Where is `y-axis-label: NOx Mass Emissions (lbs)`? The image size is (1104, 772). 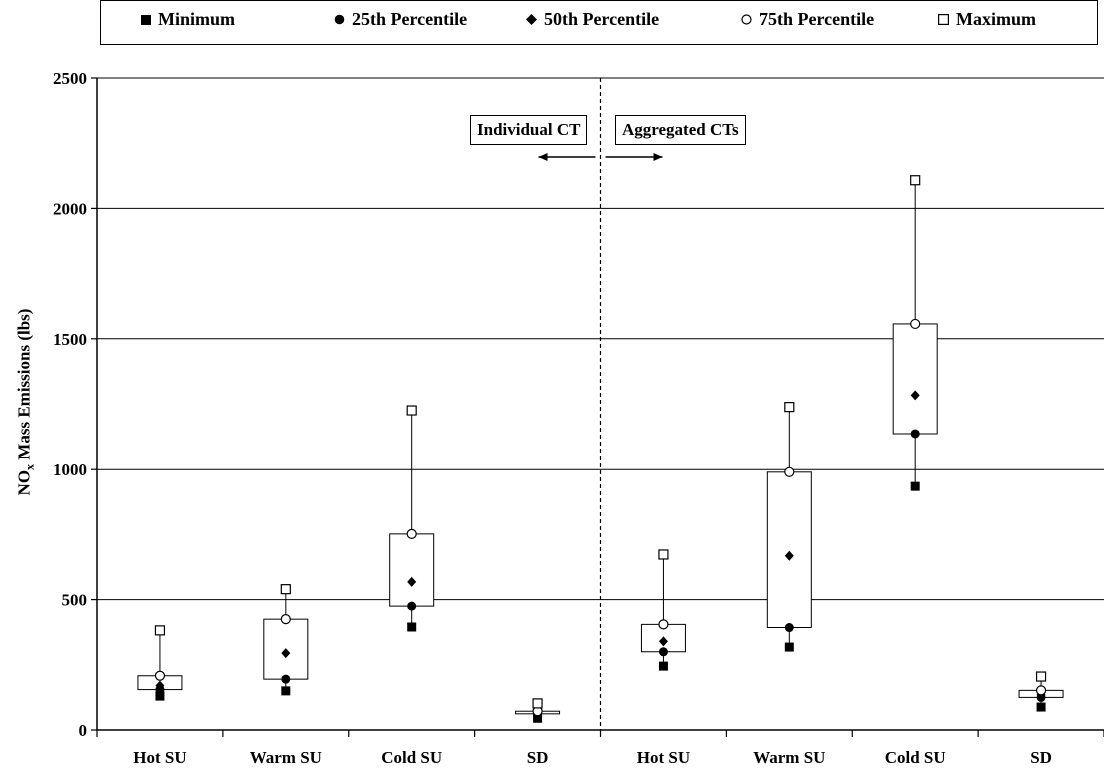
y-axis-label: NOx Mass Emissions (lbs) is located at coordinates (25, 402).